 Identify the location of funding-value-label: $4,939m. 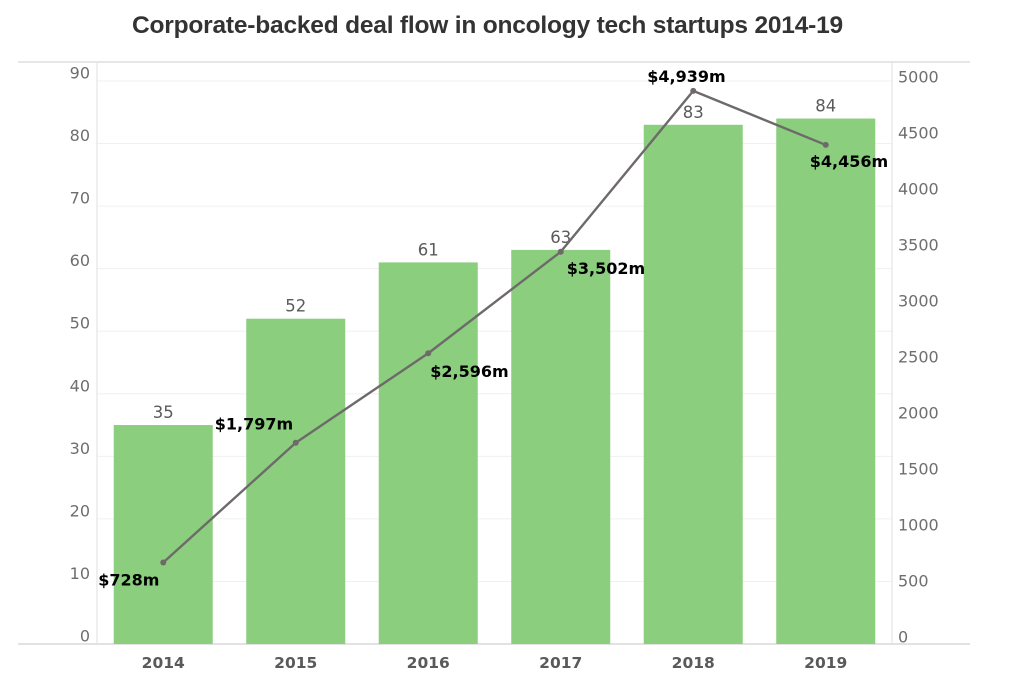
(686, 76).